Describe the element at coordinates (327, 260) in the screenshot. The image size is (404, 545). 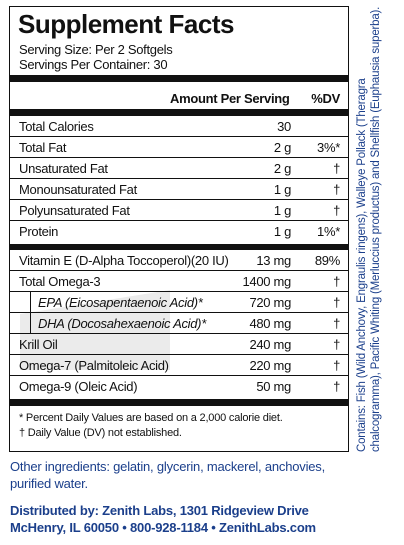
I see `nutrient-dv: 89%` at that location.